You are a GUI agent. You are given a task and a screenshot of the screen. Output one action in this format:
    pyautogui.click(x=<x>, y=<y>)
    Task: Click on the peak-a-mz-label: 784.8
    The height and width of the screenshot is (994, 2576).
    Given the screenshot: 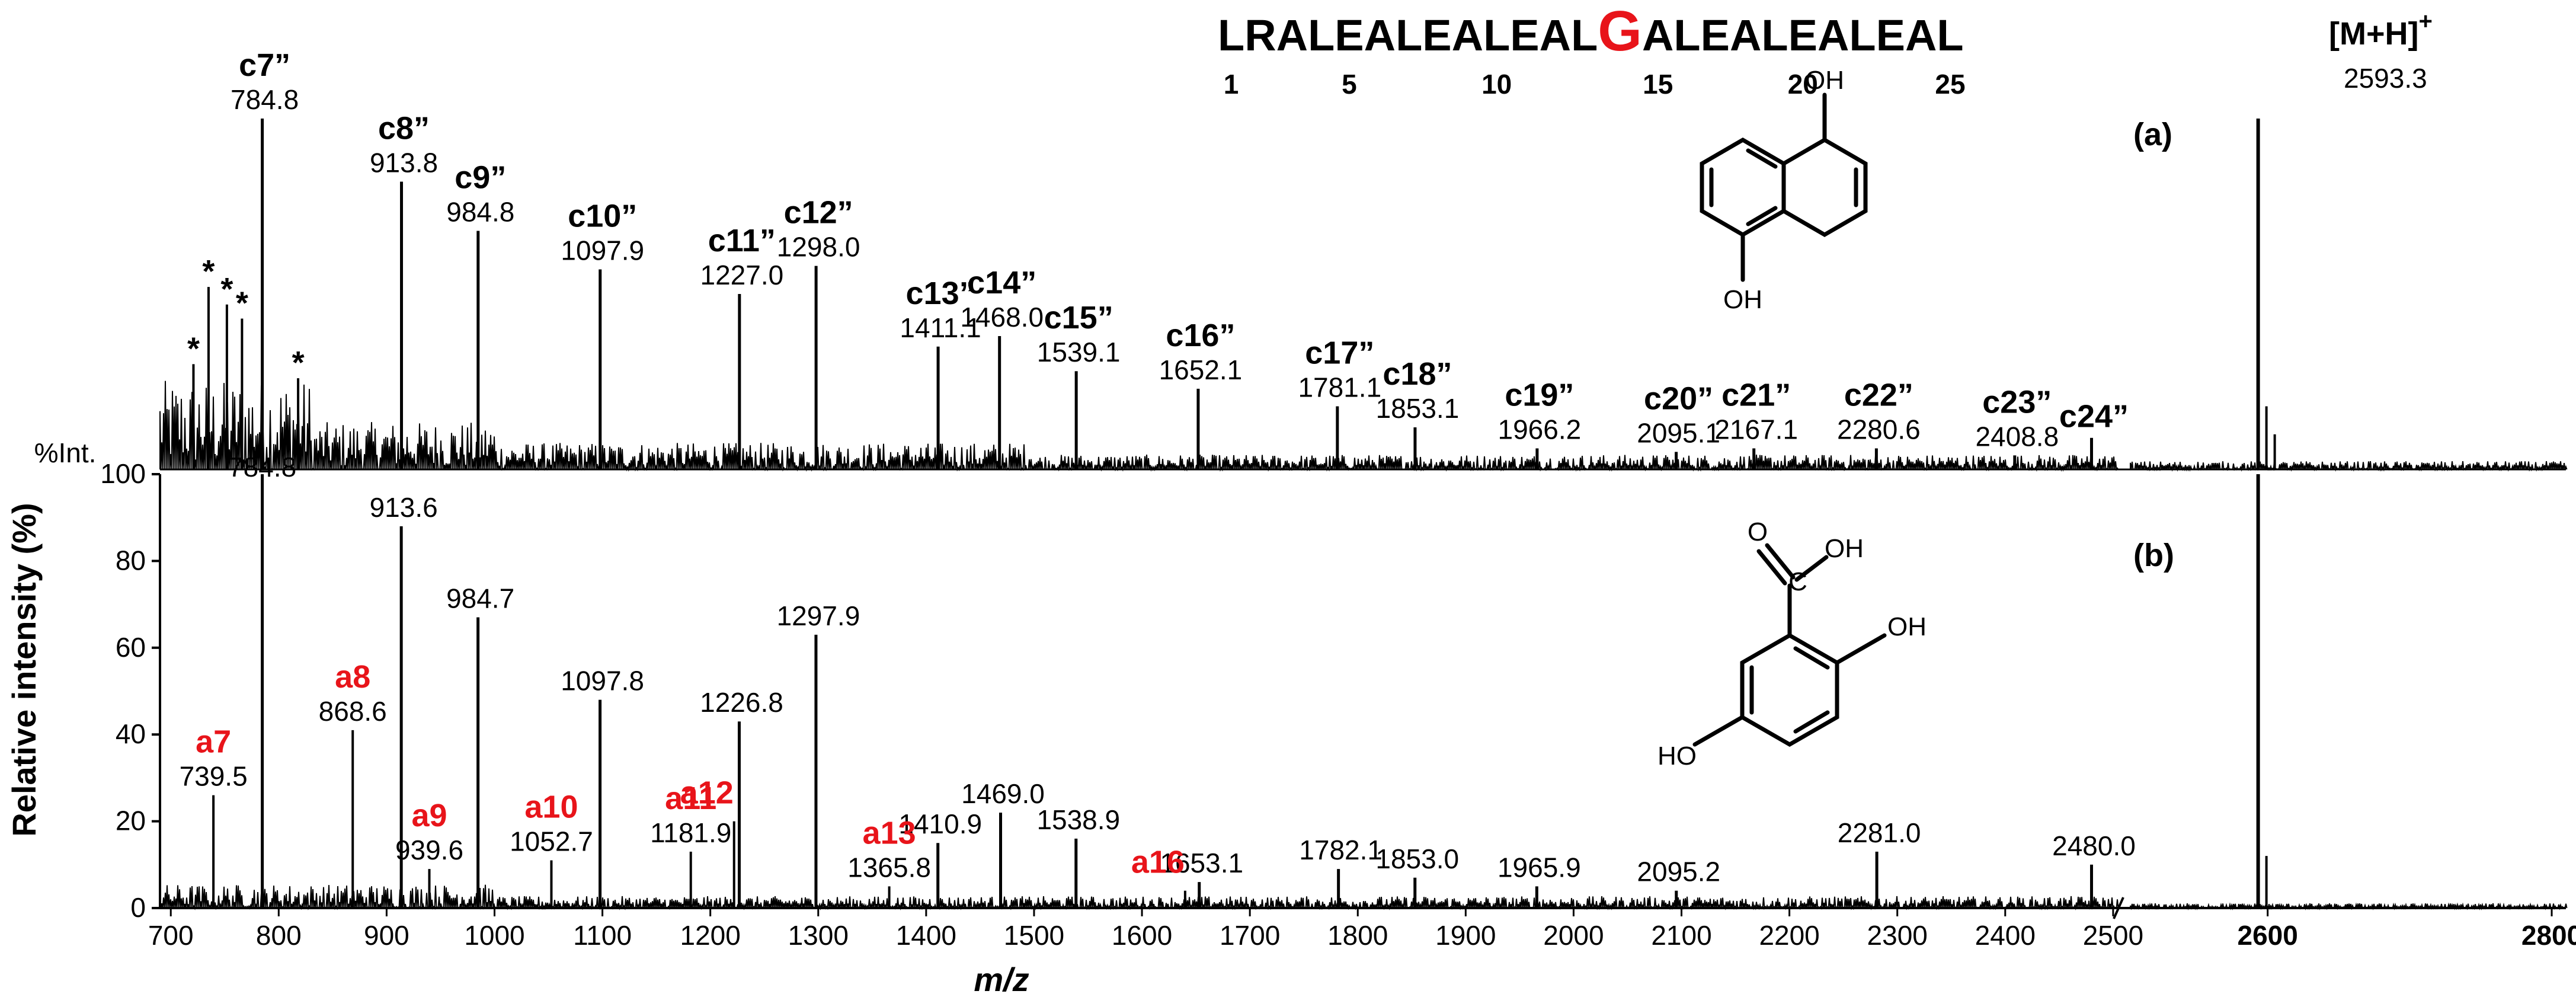 What is the action you would take?
    pyautogui.click(x=265, y=99)
    